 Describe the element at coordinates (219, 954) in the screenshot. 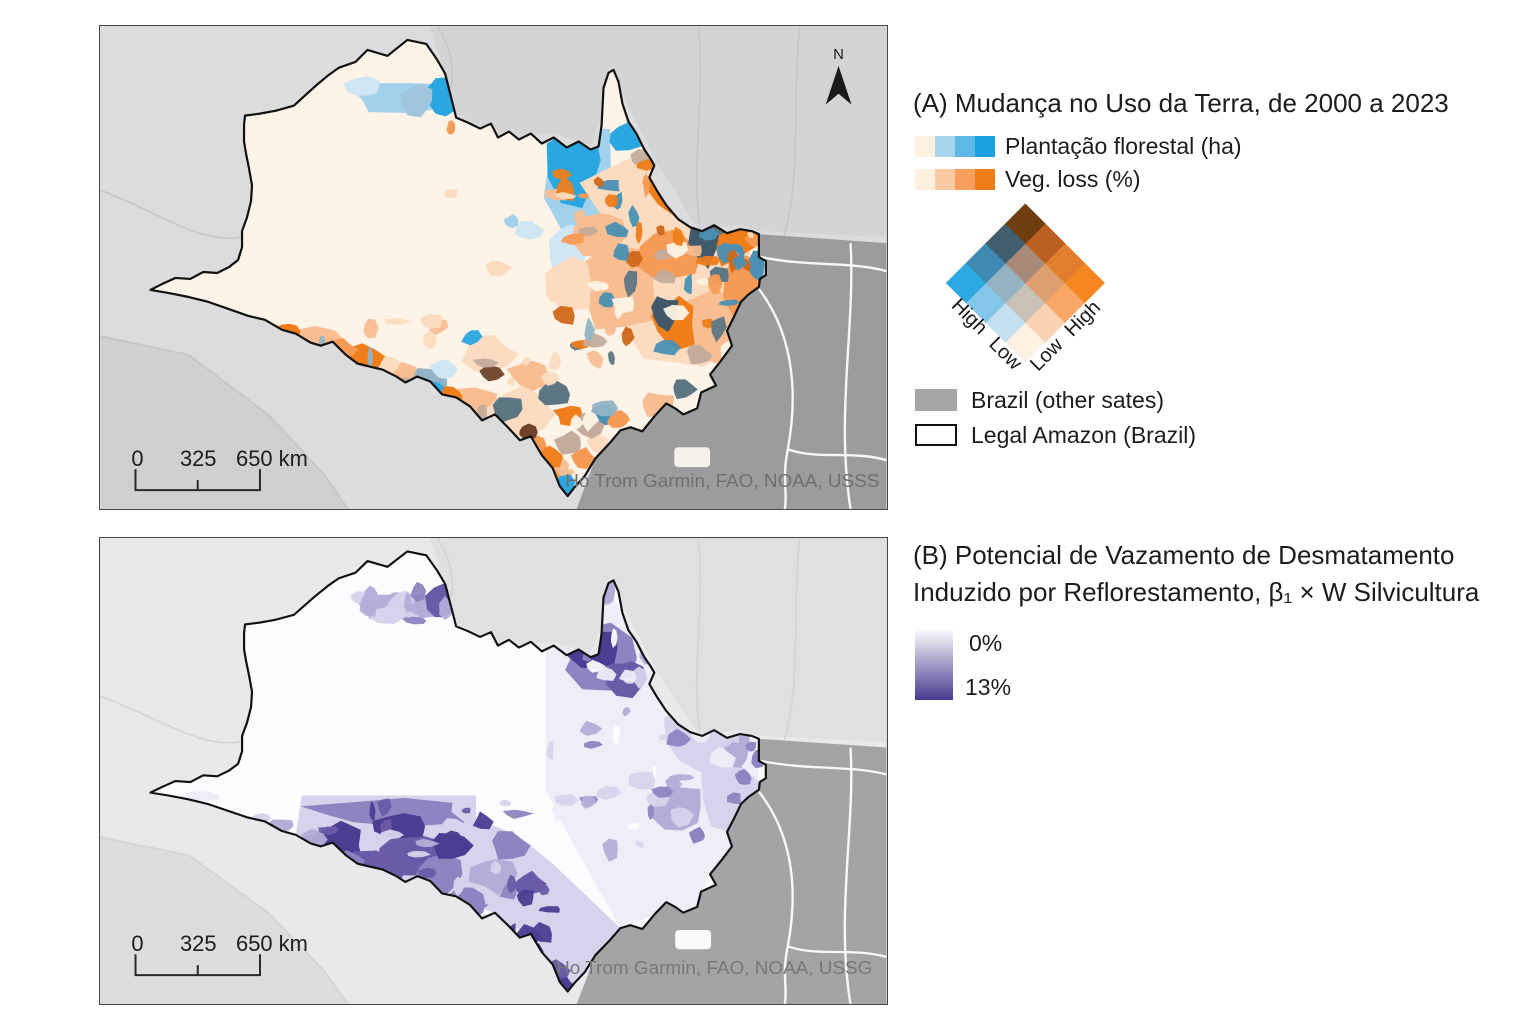

I see `scale-bar: 0 325 650 km` at that location.